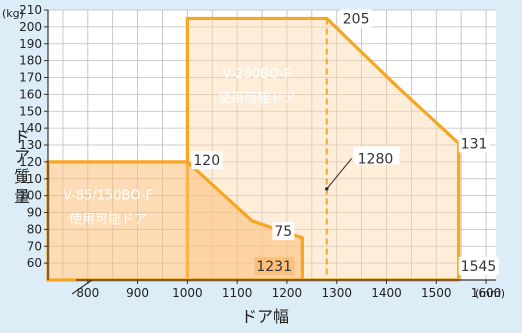 This screenshot has width=522, height=333. I want to click on annotation-205: 205, so click(356, 19).